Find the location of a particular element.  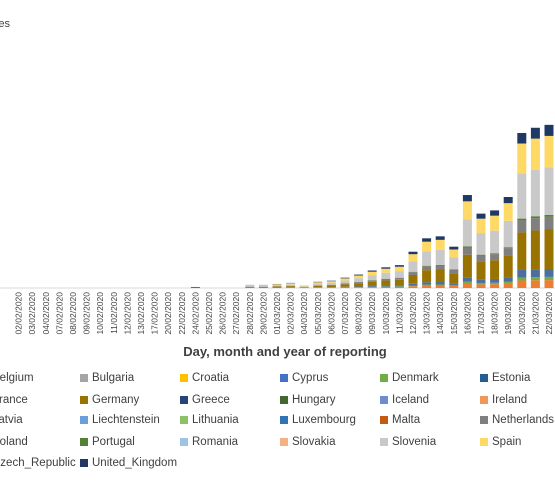

legend-label: Bulgaria is located at coordinates (113, 378).